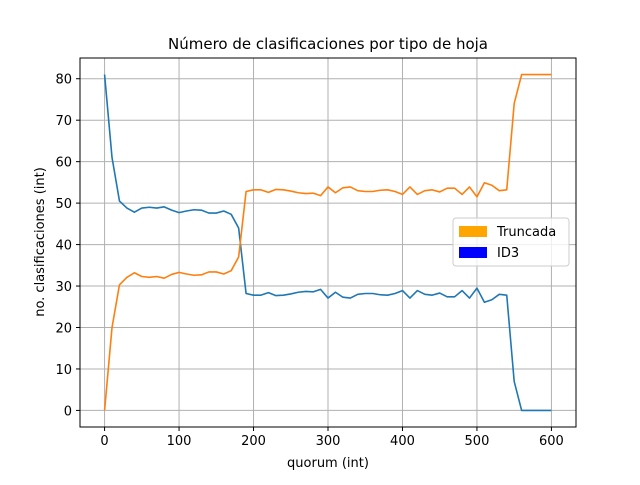  What do you see at coordinates (328, 441) in the screenshot?
I see `x-tick-label: 300` at bounding box center [328, 441].